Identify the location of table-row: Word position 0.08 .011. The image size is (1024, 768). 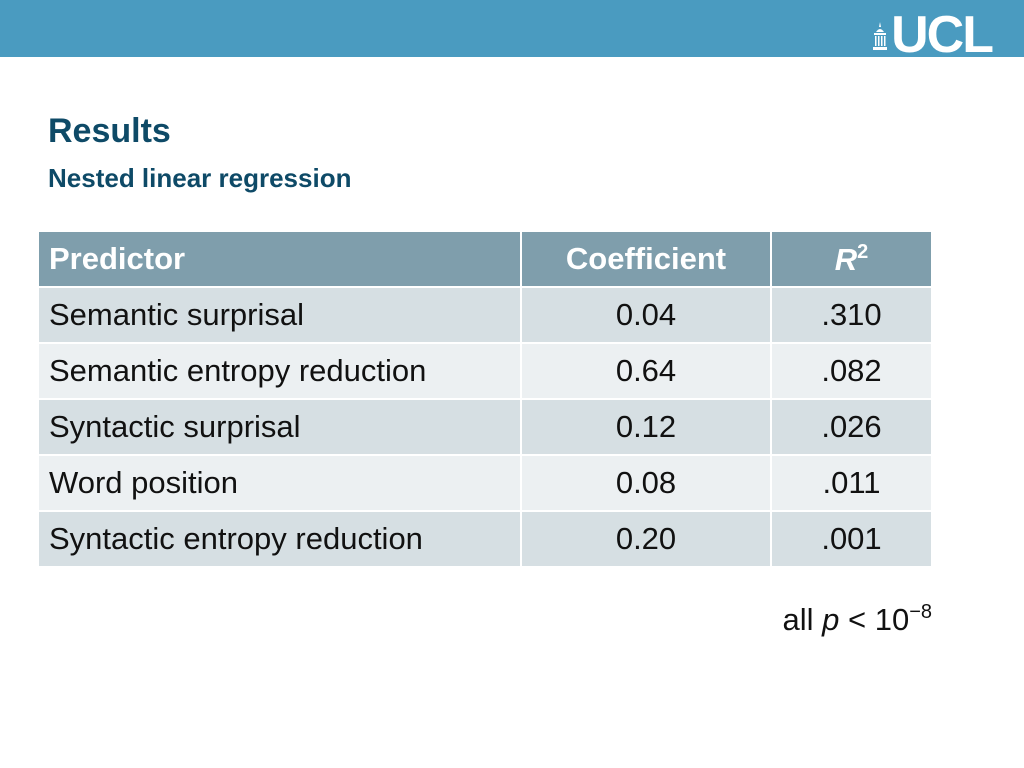
(485, 483).